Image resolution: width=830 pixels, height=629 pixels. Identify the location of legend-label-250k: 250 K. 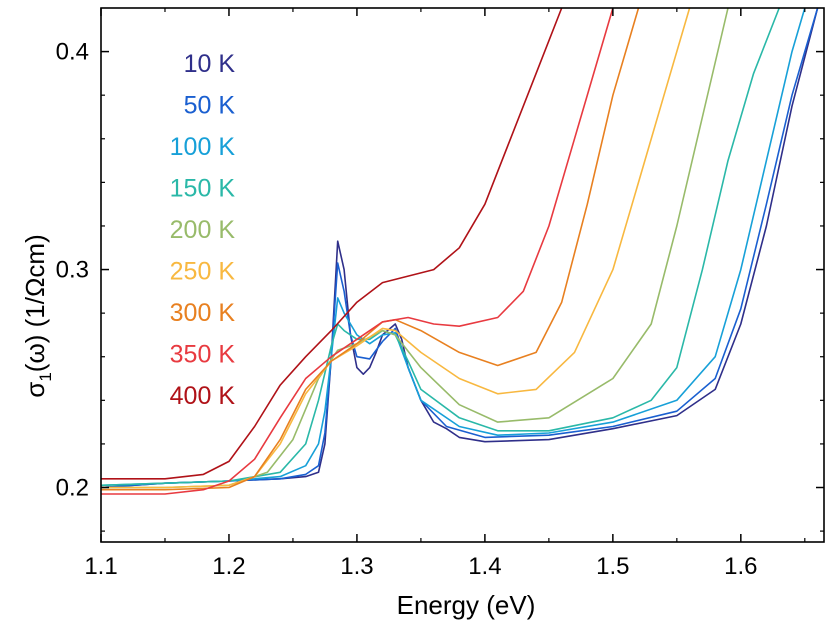
(203, 272).